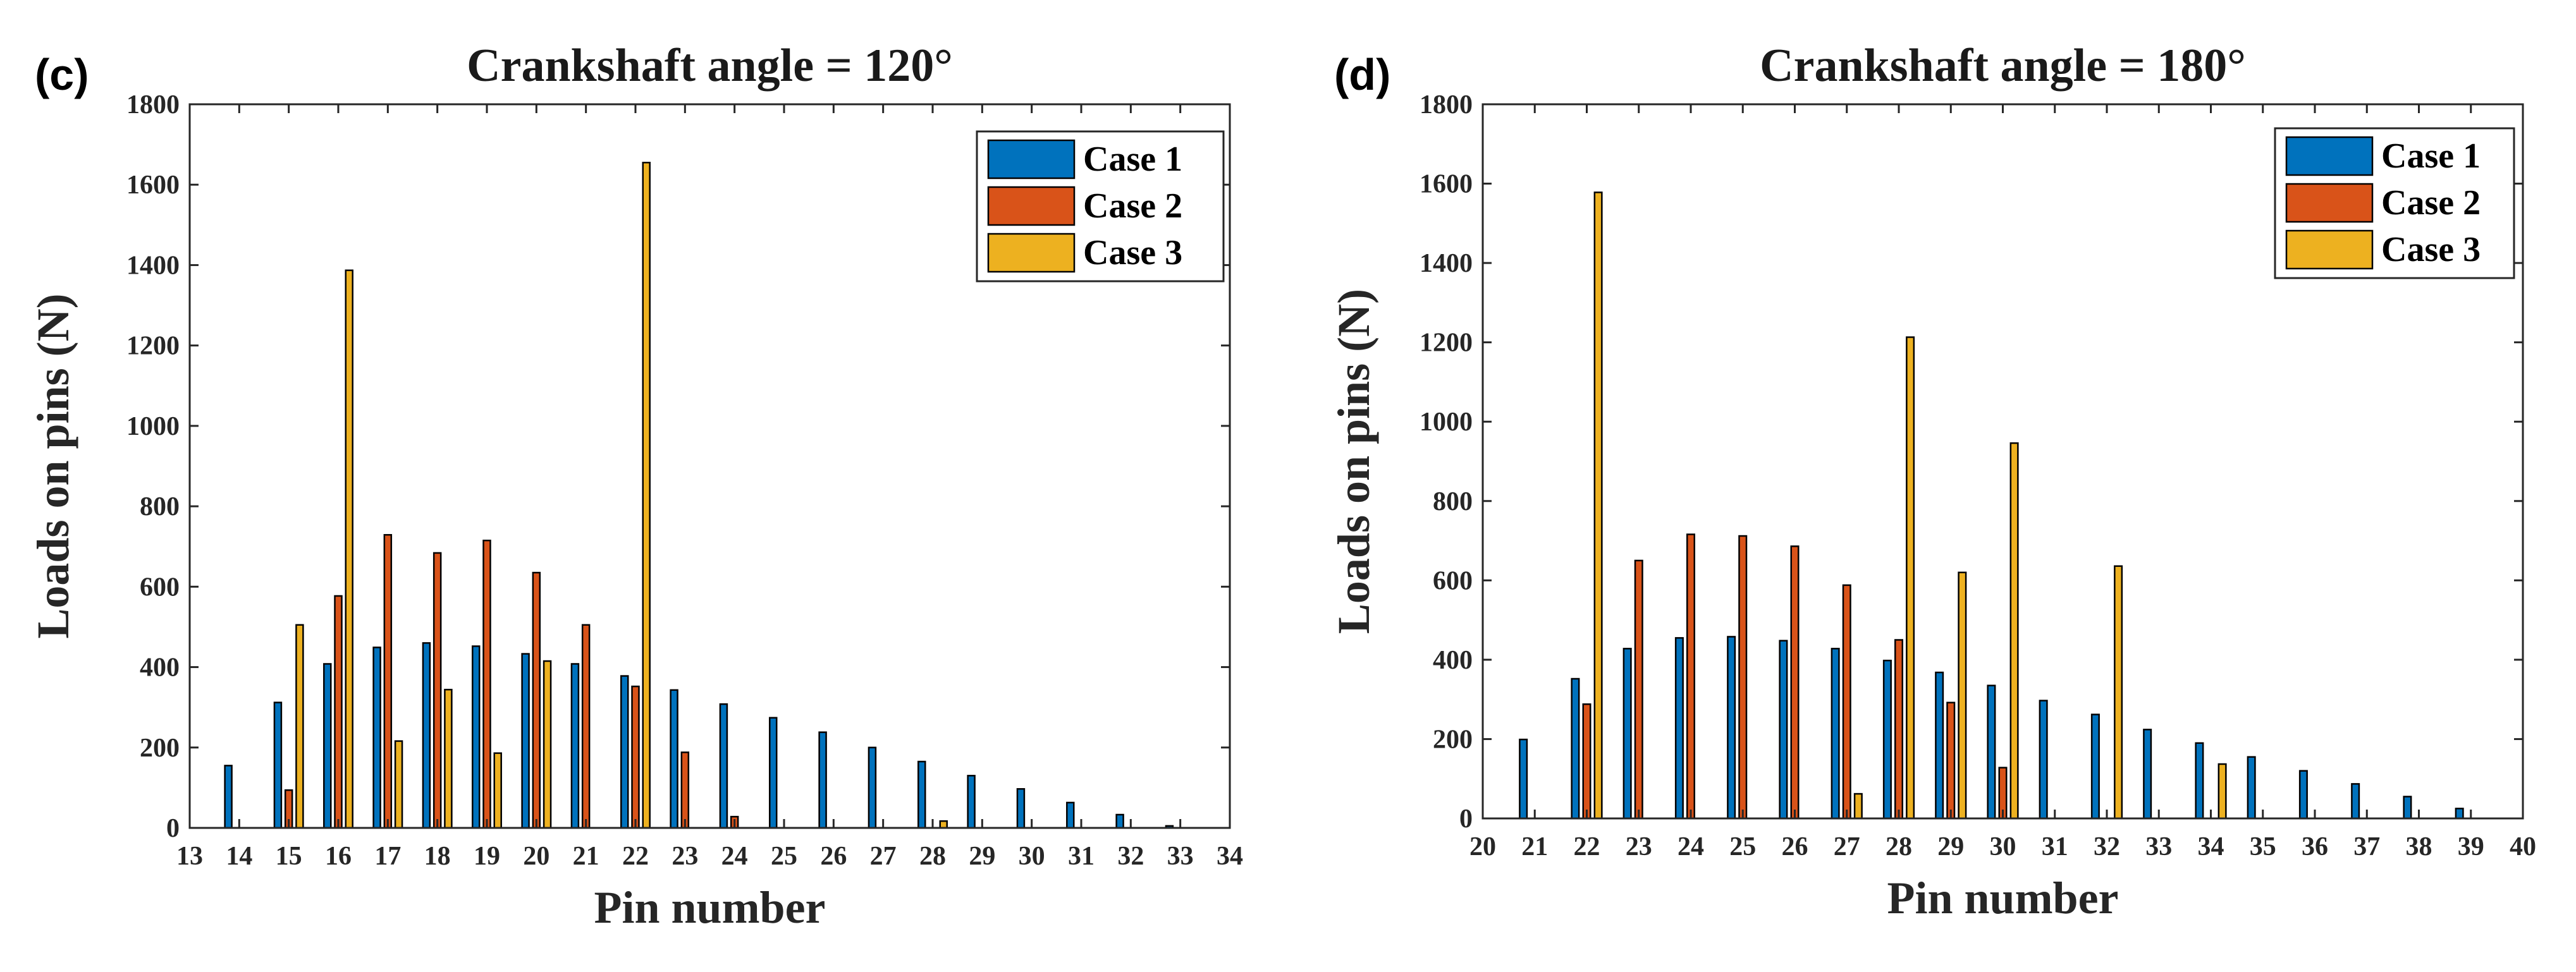 This screenshot has width=2576, height=972. Describe the element at coordinates (338, 857) in the screenshot. I see `x-tick-label: 16` at that location.